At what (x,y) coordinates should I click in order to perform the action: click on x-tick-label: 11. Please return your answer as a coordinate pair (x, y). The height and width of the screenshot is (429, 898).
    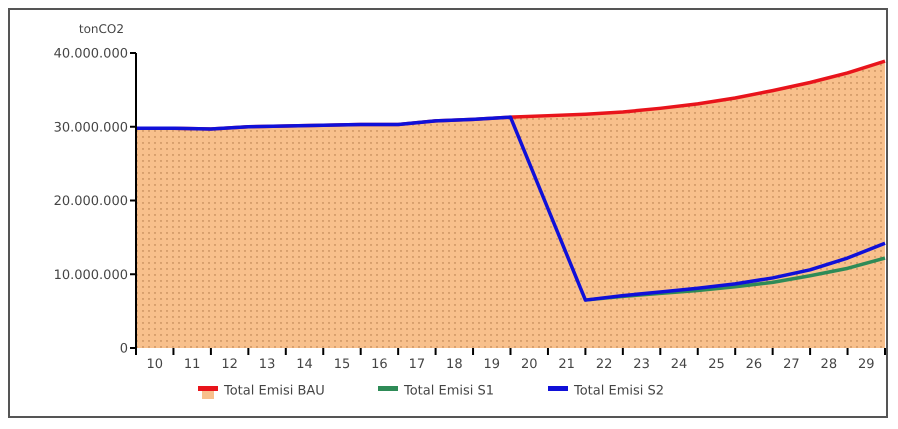
    Looking at the image, I should click on (192, 364).